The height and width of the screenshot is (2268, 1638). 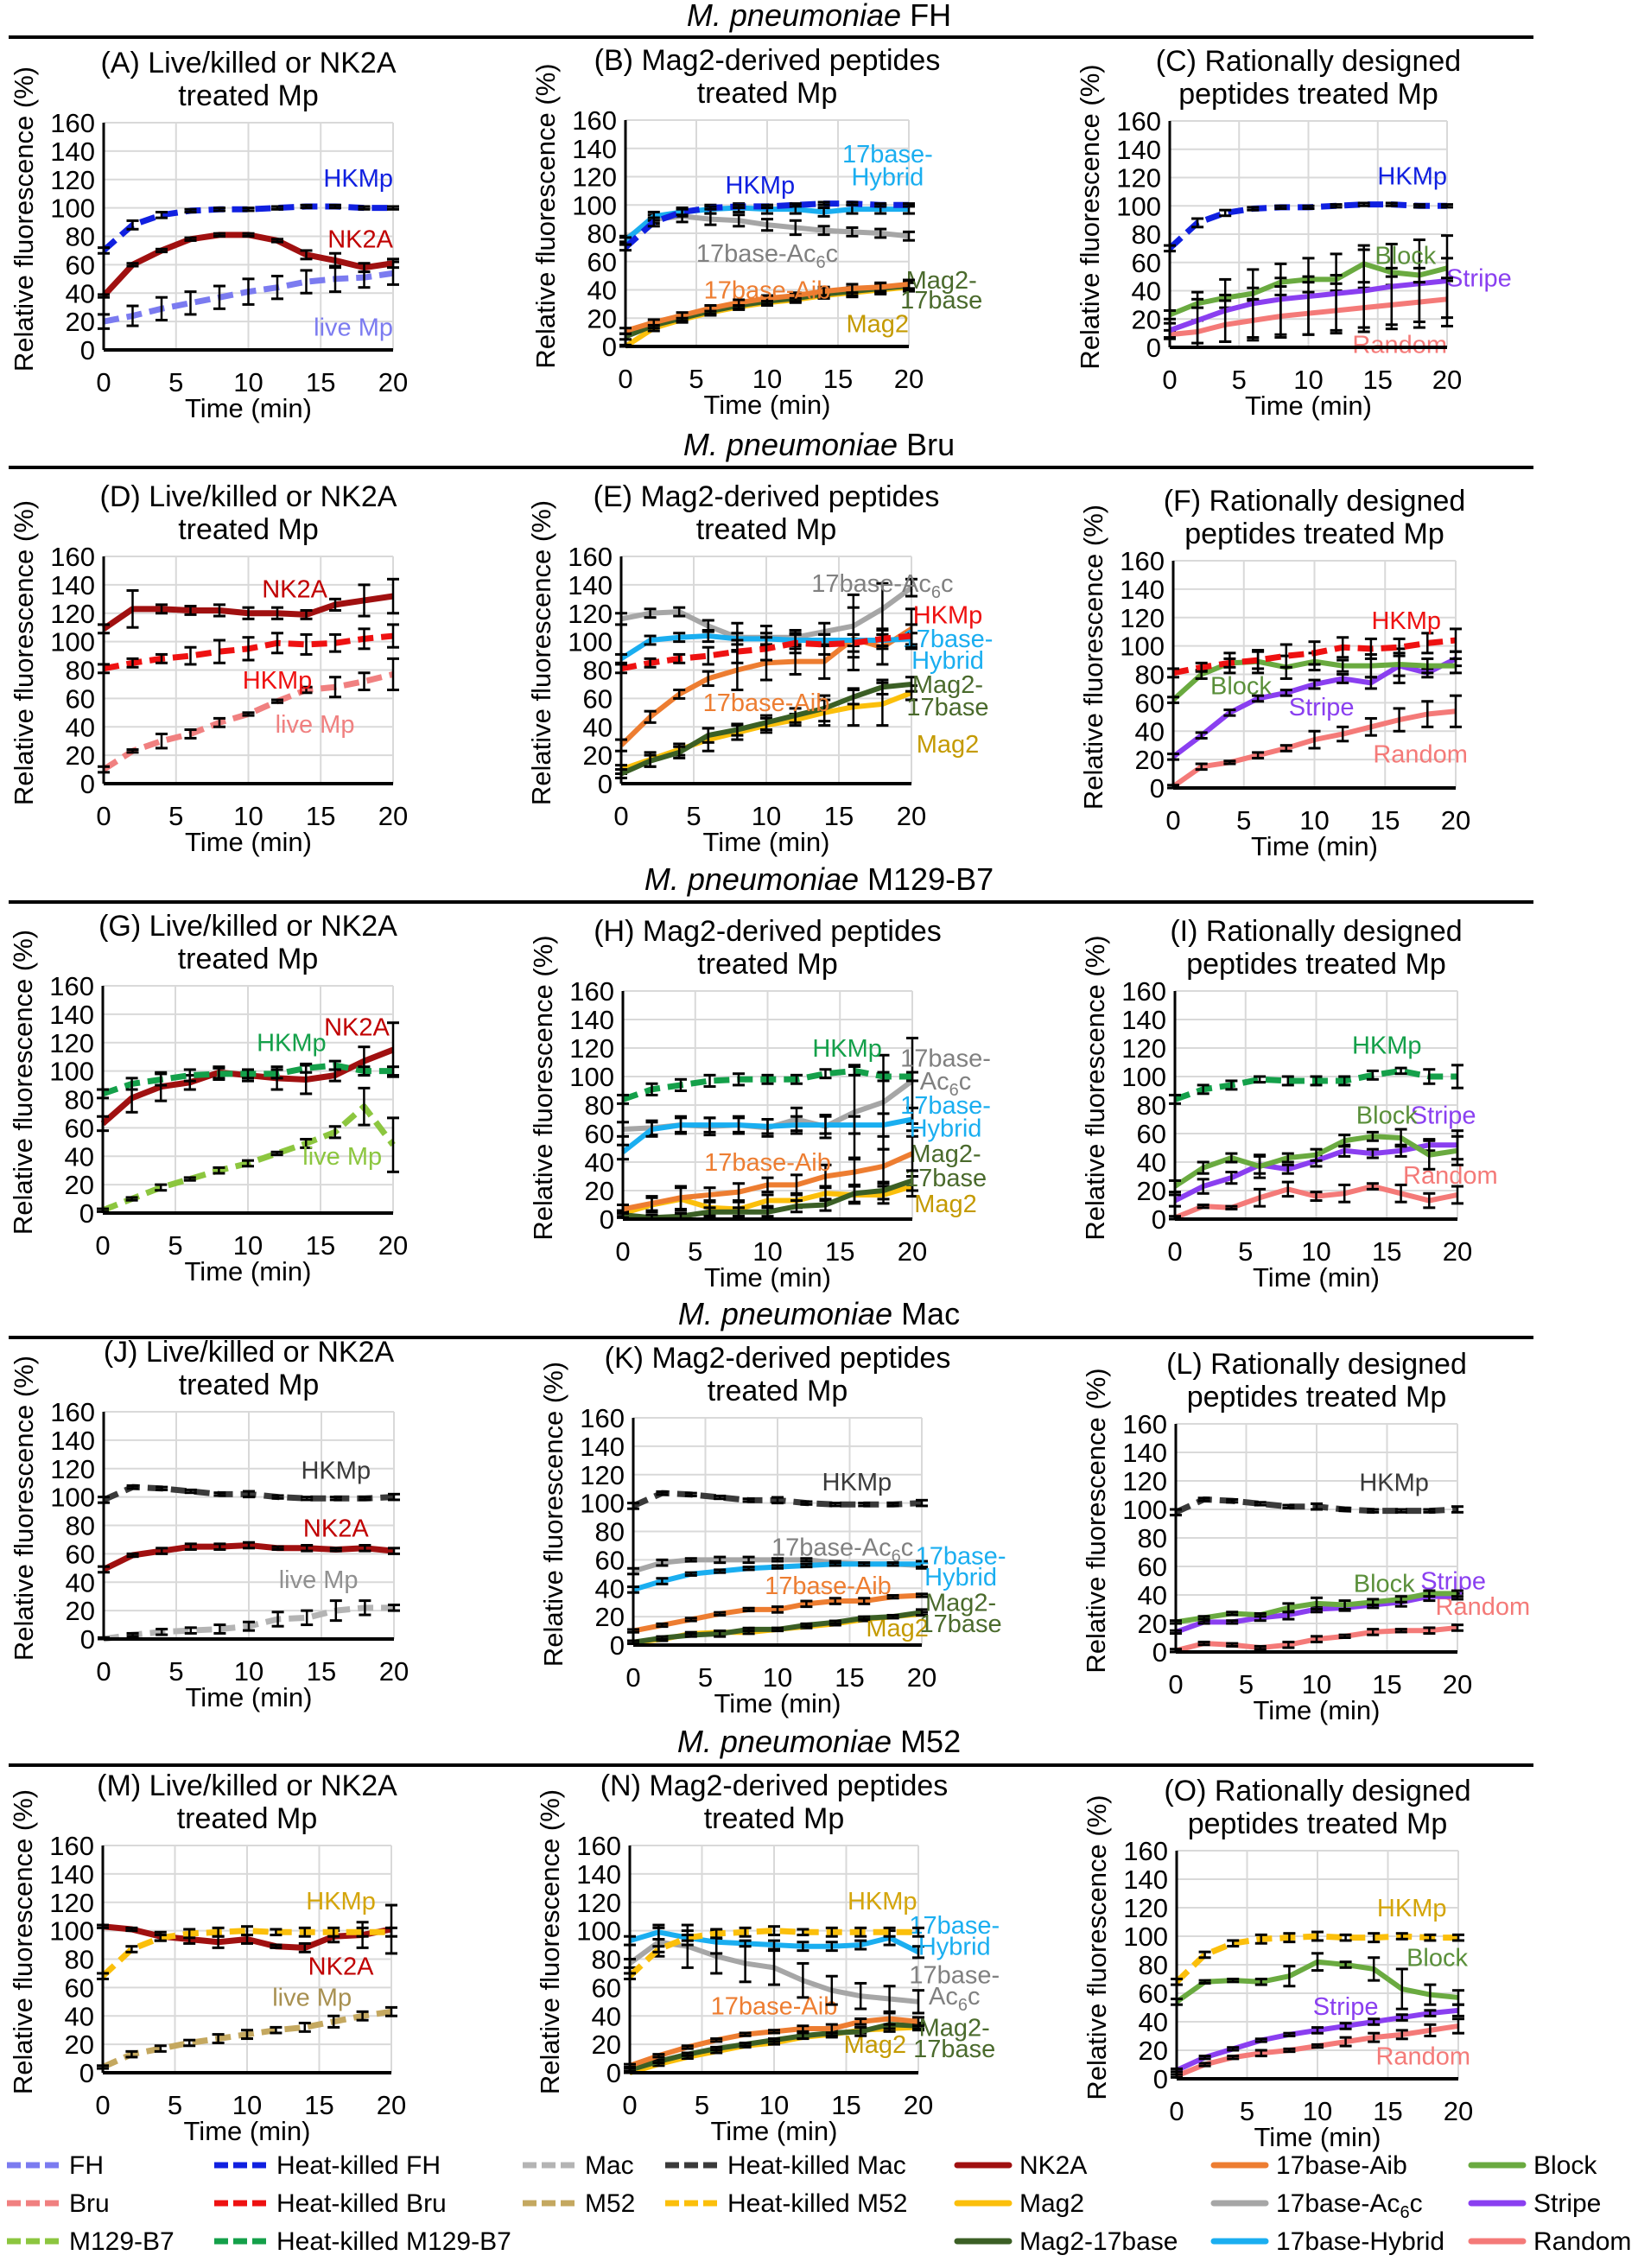 I want to click on series-stripe: Stripe, so click(x=1315, y=704).